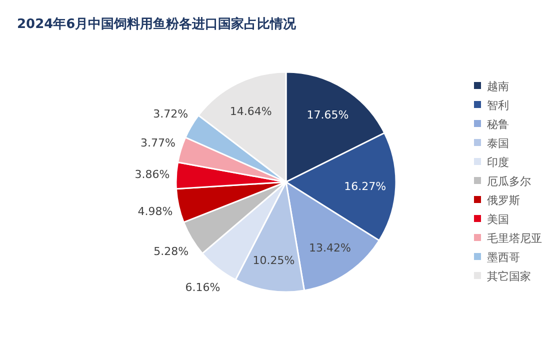  I want to click on data-label: 3.72%, so click(170, 114).